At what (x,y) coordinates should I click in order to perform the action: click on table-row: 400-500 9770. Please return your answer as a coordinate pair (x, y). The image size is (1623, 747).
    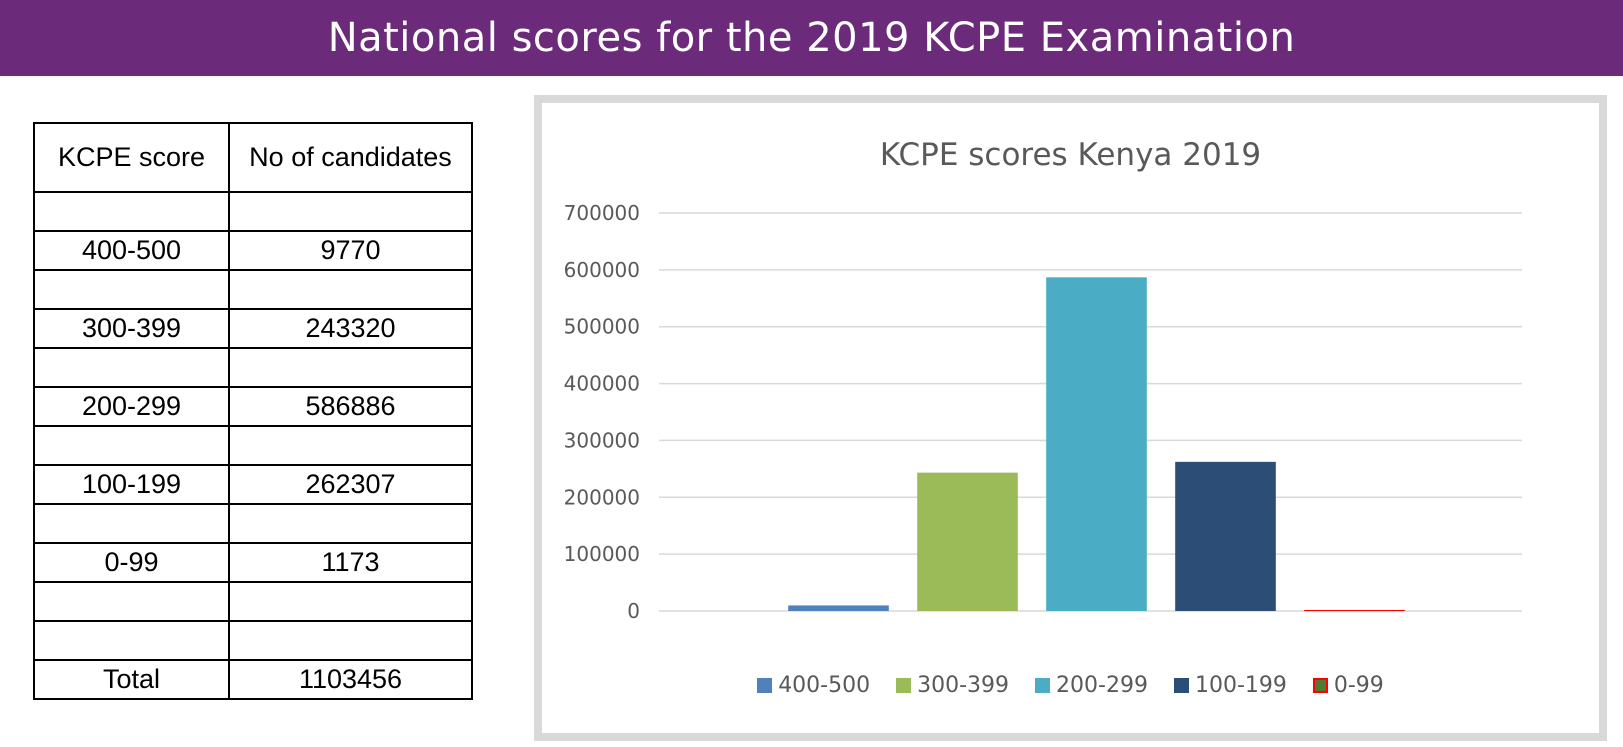
    Looking at the image, I should click on (253, 250).